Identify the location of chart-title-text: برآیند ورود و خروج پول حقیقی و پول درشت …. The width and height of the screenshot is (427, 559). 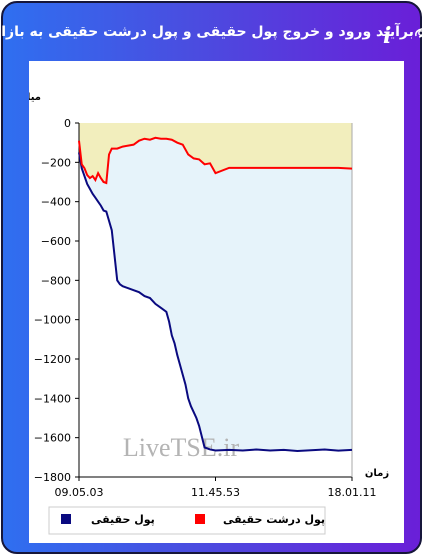
(207, 32).